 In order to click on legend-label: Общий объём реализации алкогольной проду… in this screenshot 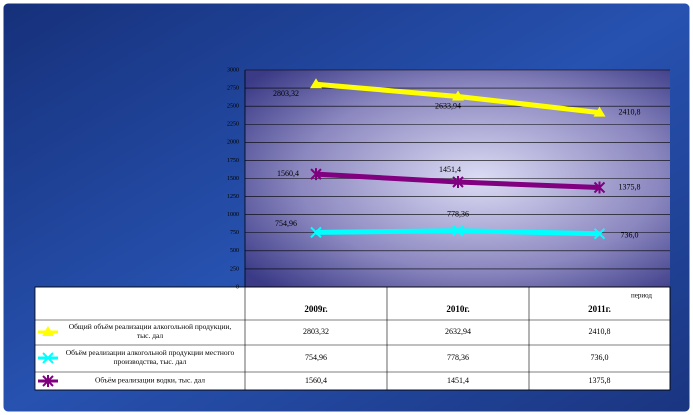, I will do `click(150, 331)`.